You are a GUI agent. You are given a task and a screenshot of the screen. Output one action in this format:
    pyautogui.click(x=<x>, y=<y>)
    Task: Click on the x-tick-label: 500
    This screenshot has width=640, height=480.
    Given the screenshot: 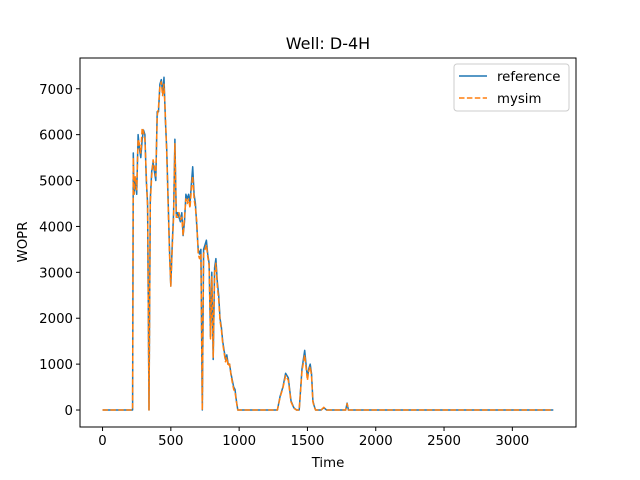 What is the action you would take?
    pyautogui.click(x=170, y=441)
    